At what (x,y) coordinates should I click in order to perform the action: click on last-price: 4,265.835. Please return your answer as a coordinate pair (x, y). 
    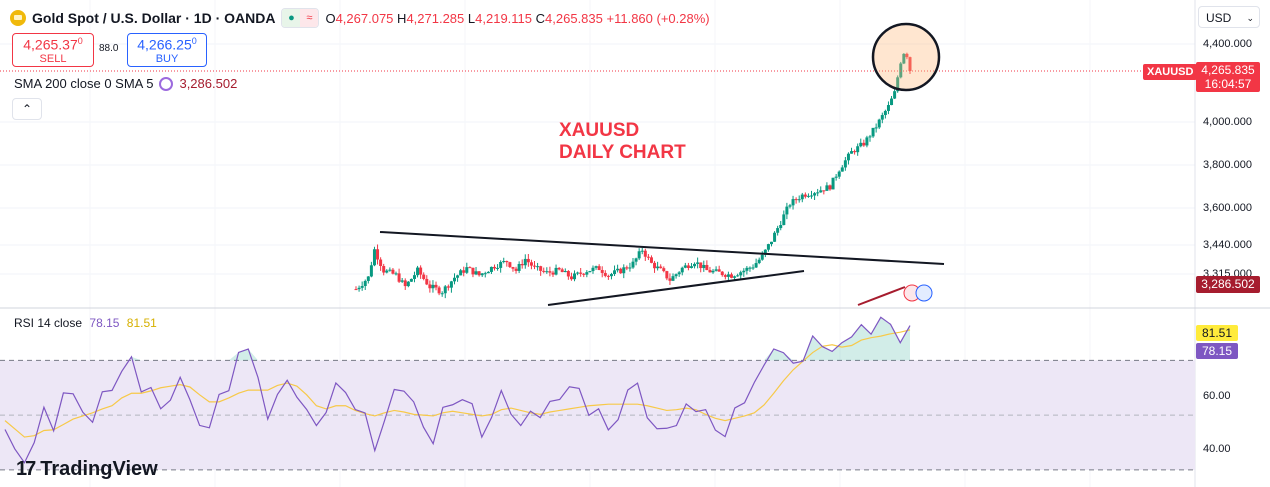
    Looking at the image, I should click on (1228, 70).